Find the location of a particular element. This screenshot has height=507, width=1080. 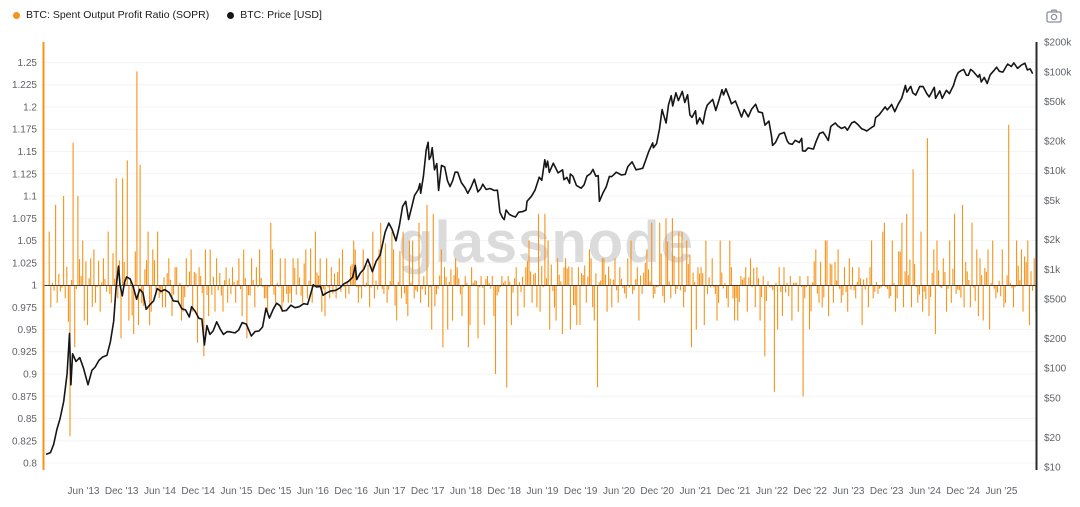

svg-text: 1.075 is located at coordinates (24, 219).